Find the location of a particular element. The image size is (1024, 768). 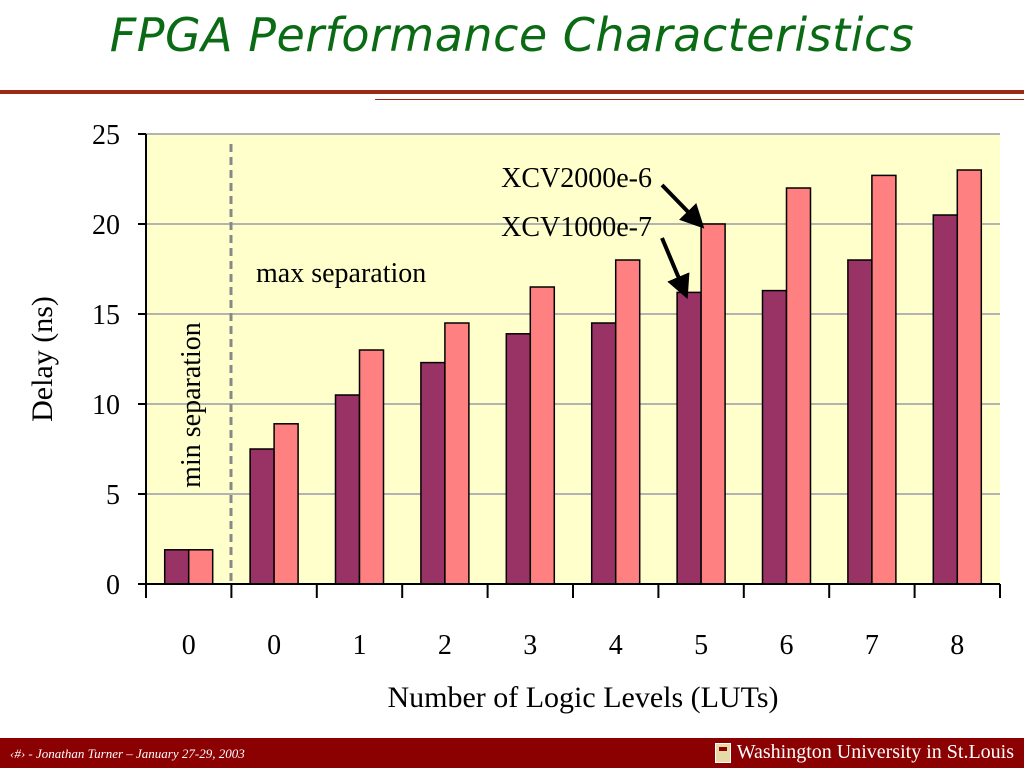

x-tick-label: 4 is located at coordinates (616, 645).